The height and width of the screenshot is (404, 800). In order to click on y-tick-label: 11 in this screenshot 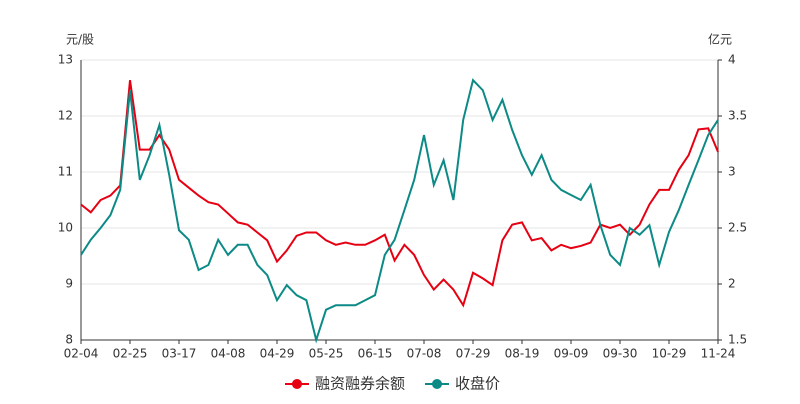, I will do `click(65, 172)`.